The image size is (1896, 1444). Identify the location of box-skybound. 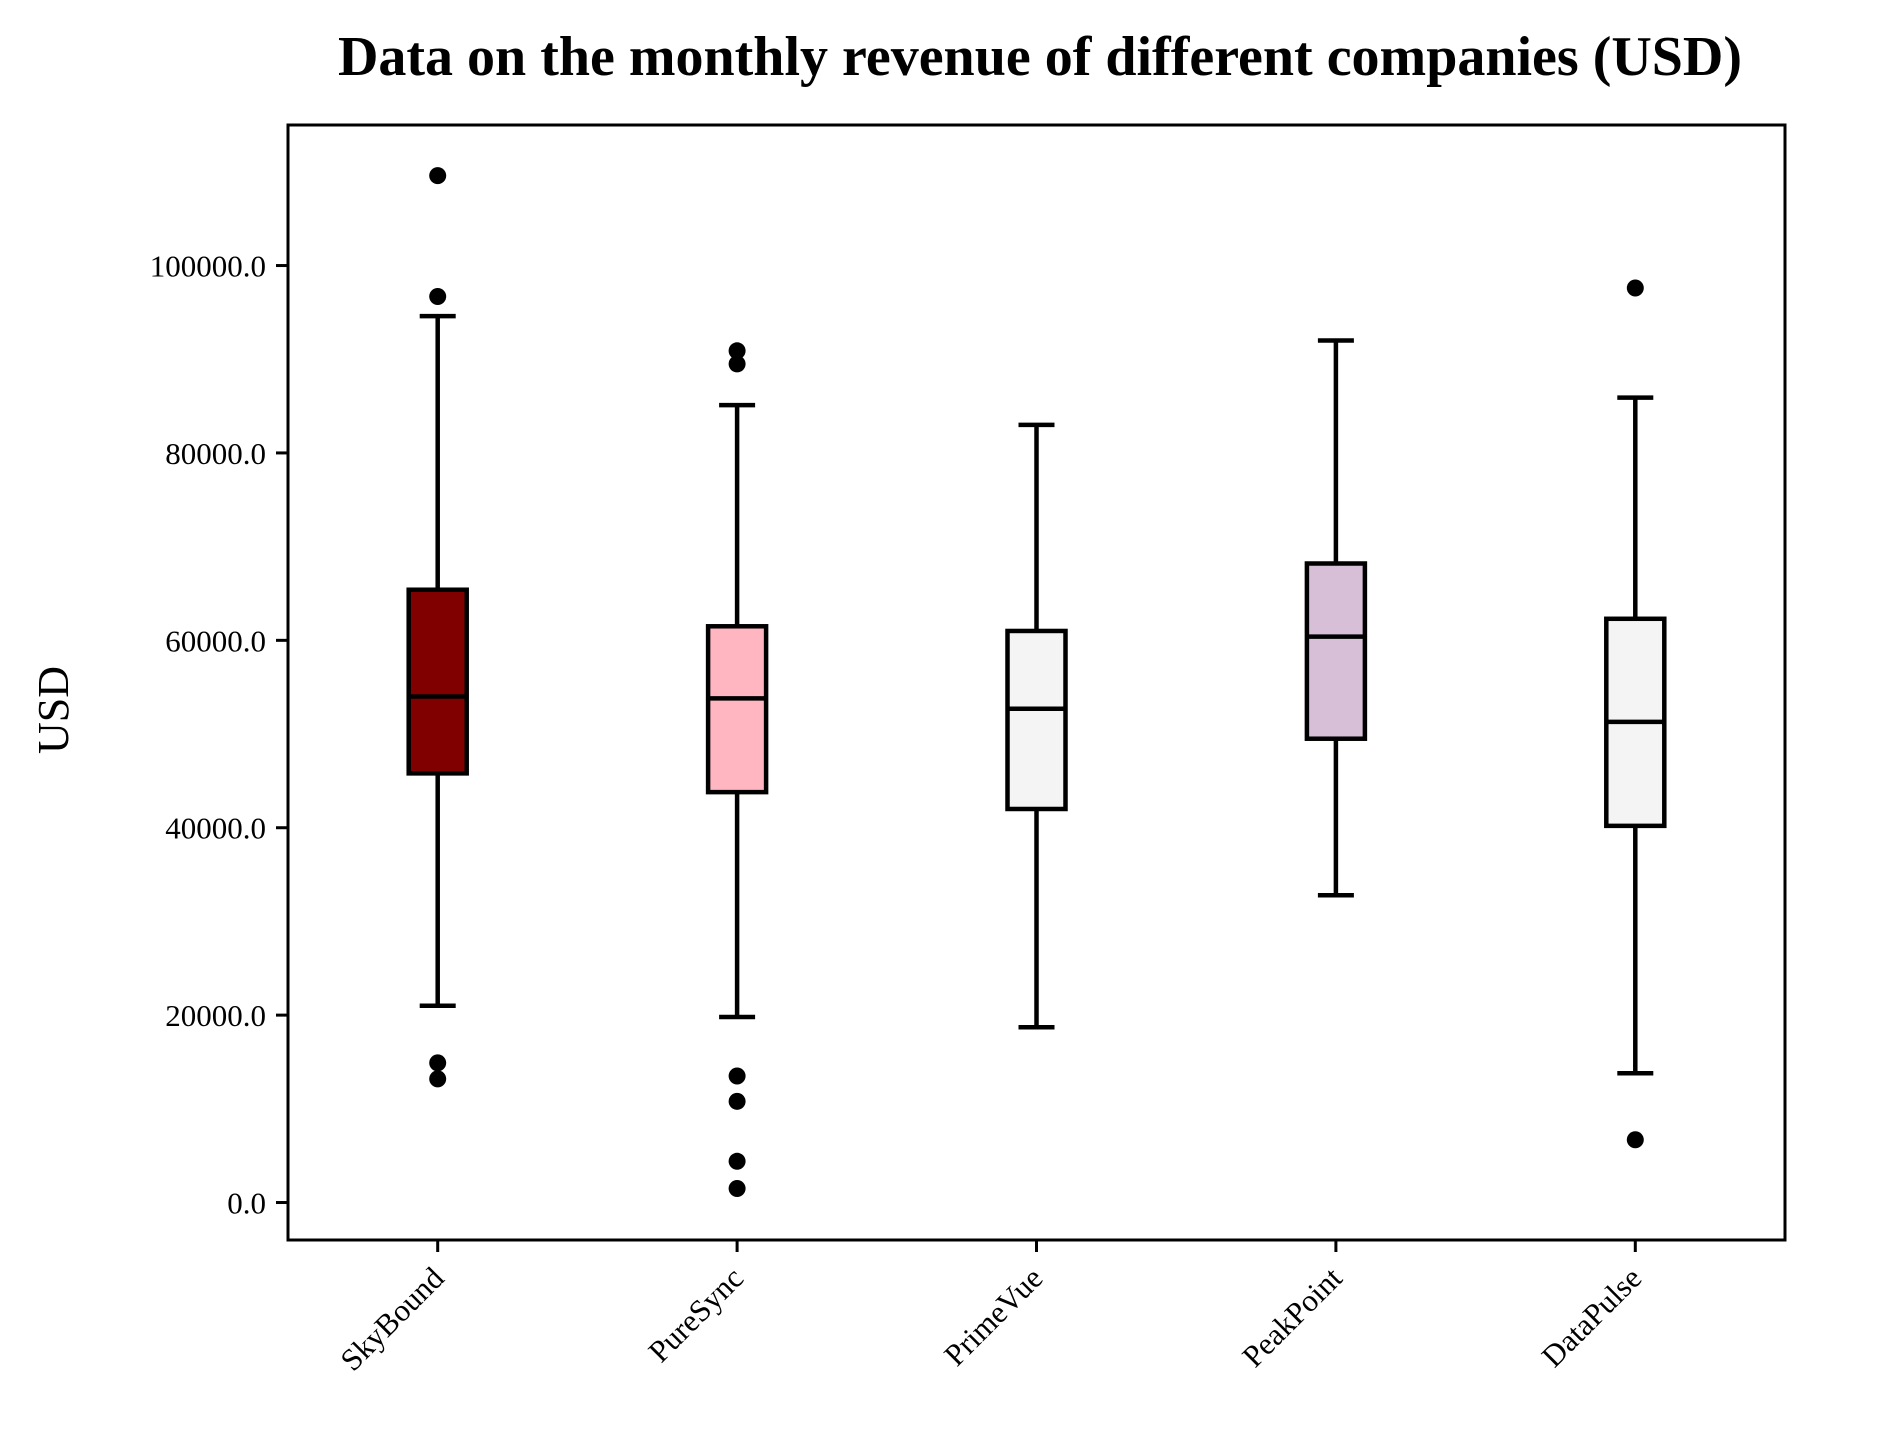
(437, 681).